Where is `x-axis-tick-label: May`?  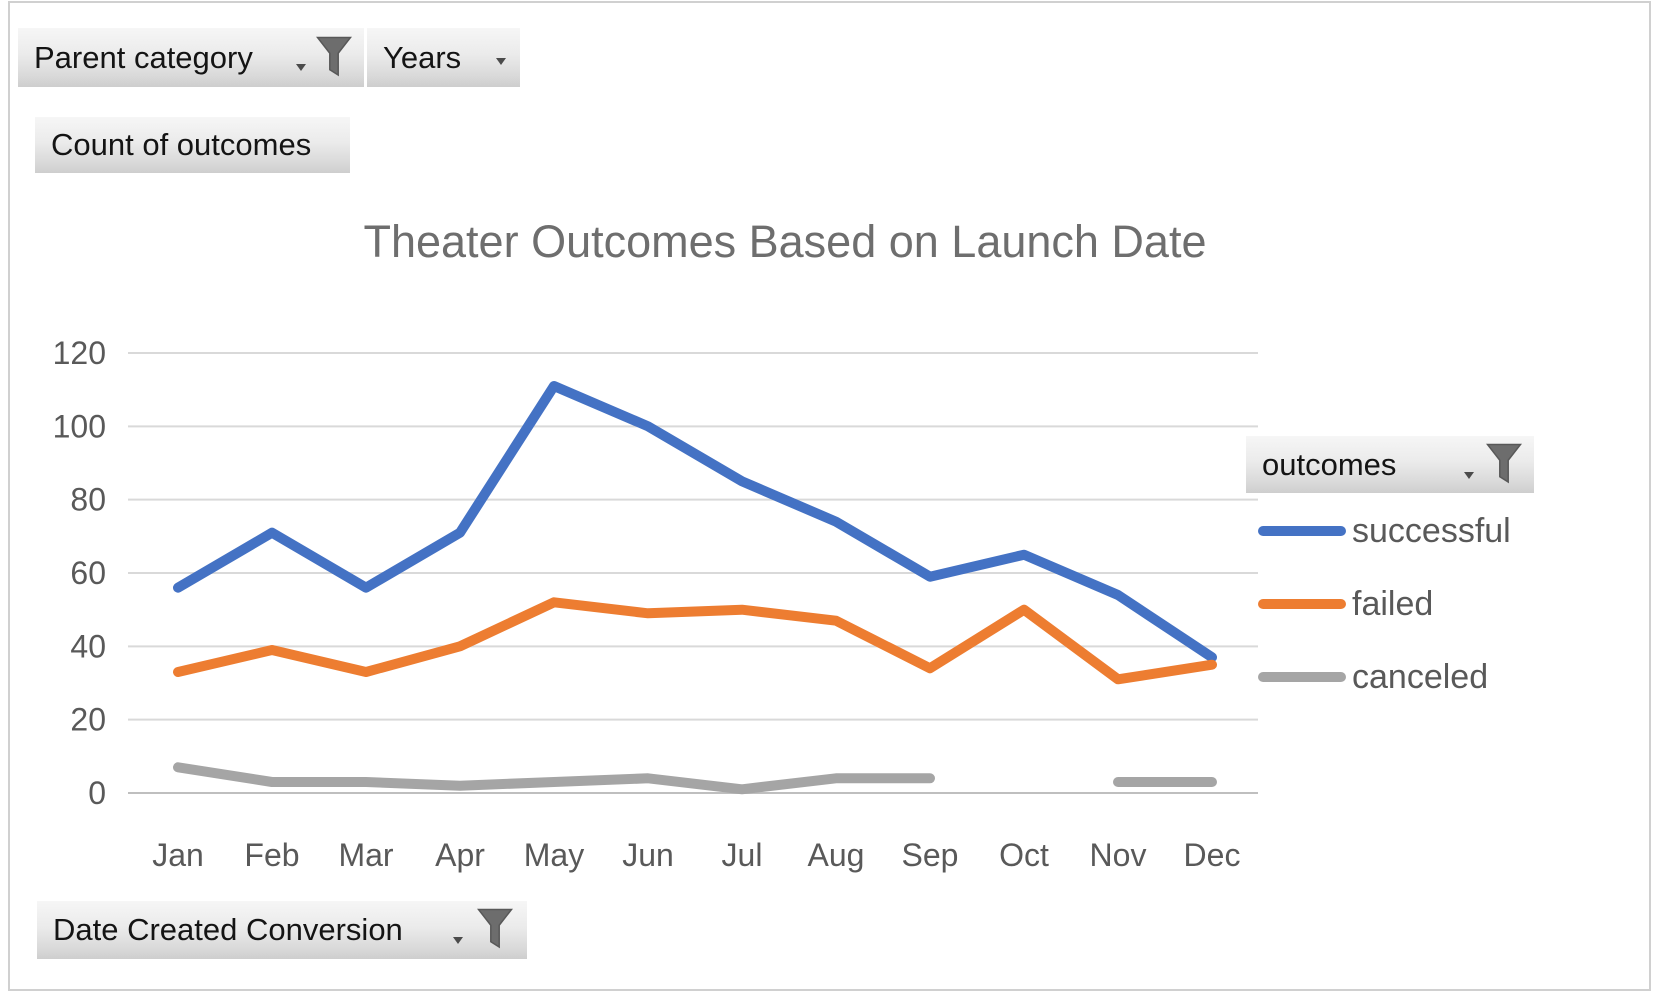 x-axis-tick-label: May is located at coordinates (554, 855).